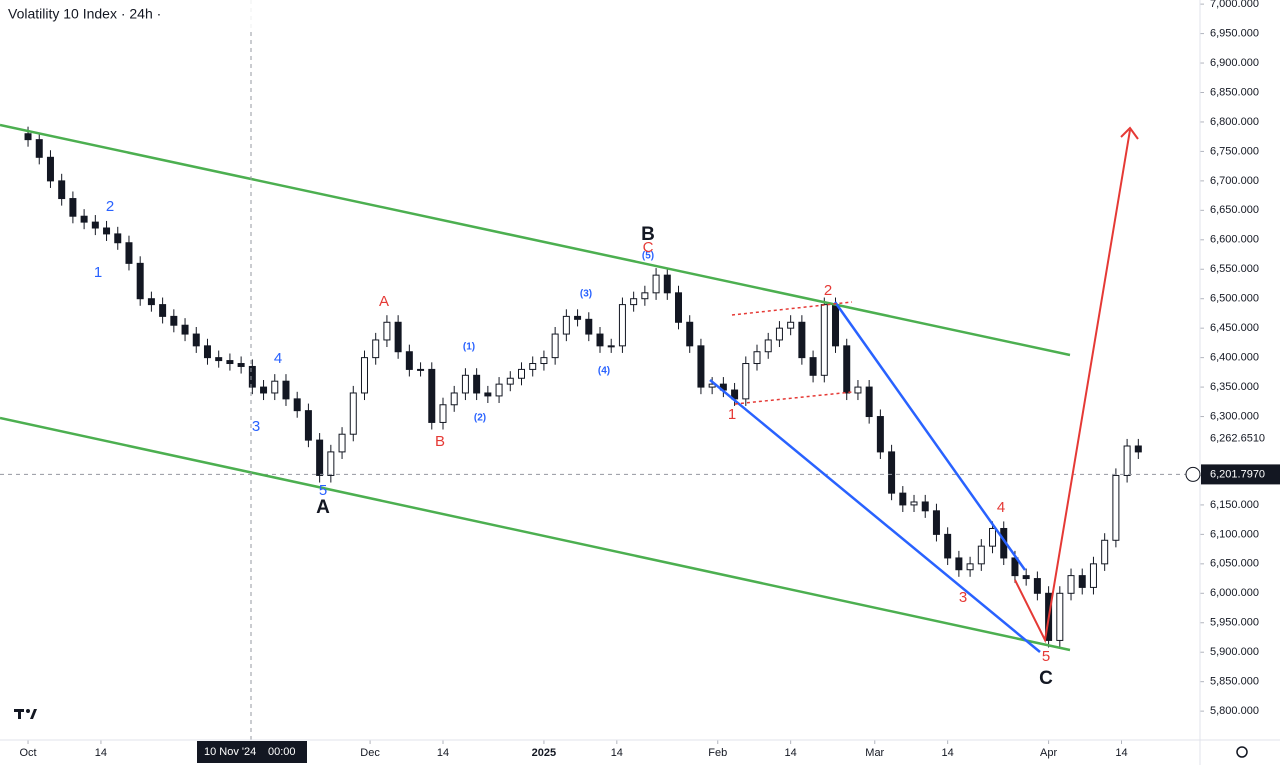 This screenshot has height=765, width=1280. Describe the element at coordinates (1234, 358) in the screenshot. I see `y-tick-label: 6,400.000` at that location.